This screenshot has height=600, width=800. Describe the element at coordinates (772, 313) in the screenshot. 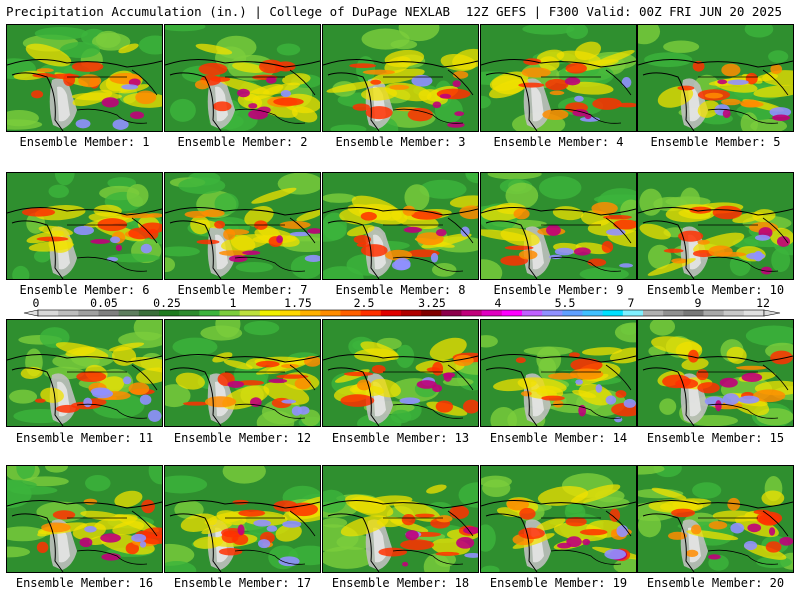

I see `colorbar-right-arrow` at that location.